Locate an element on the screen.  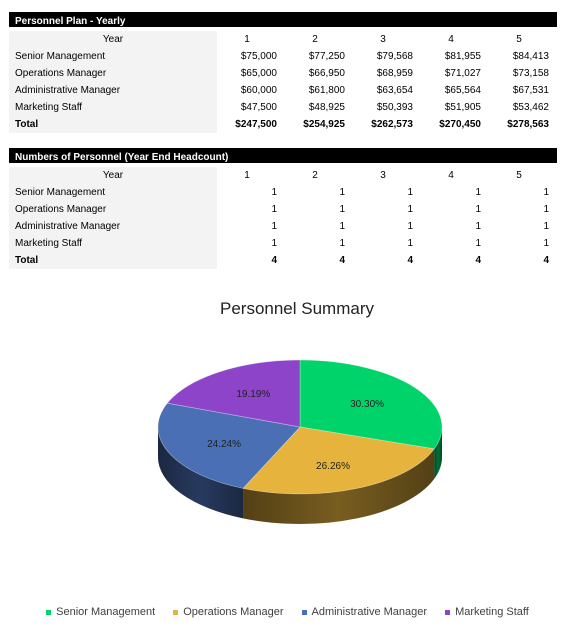
pie-slice-side-shade is located at coordinates (339, 486).